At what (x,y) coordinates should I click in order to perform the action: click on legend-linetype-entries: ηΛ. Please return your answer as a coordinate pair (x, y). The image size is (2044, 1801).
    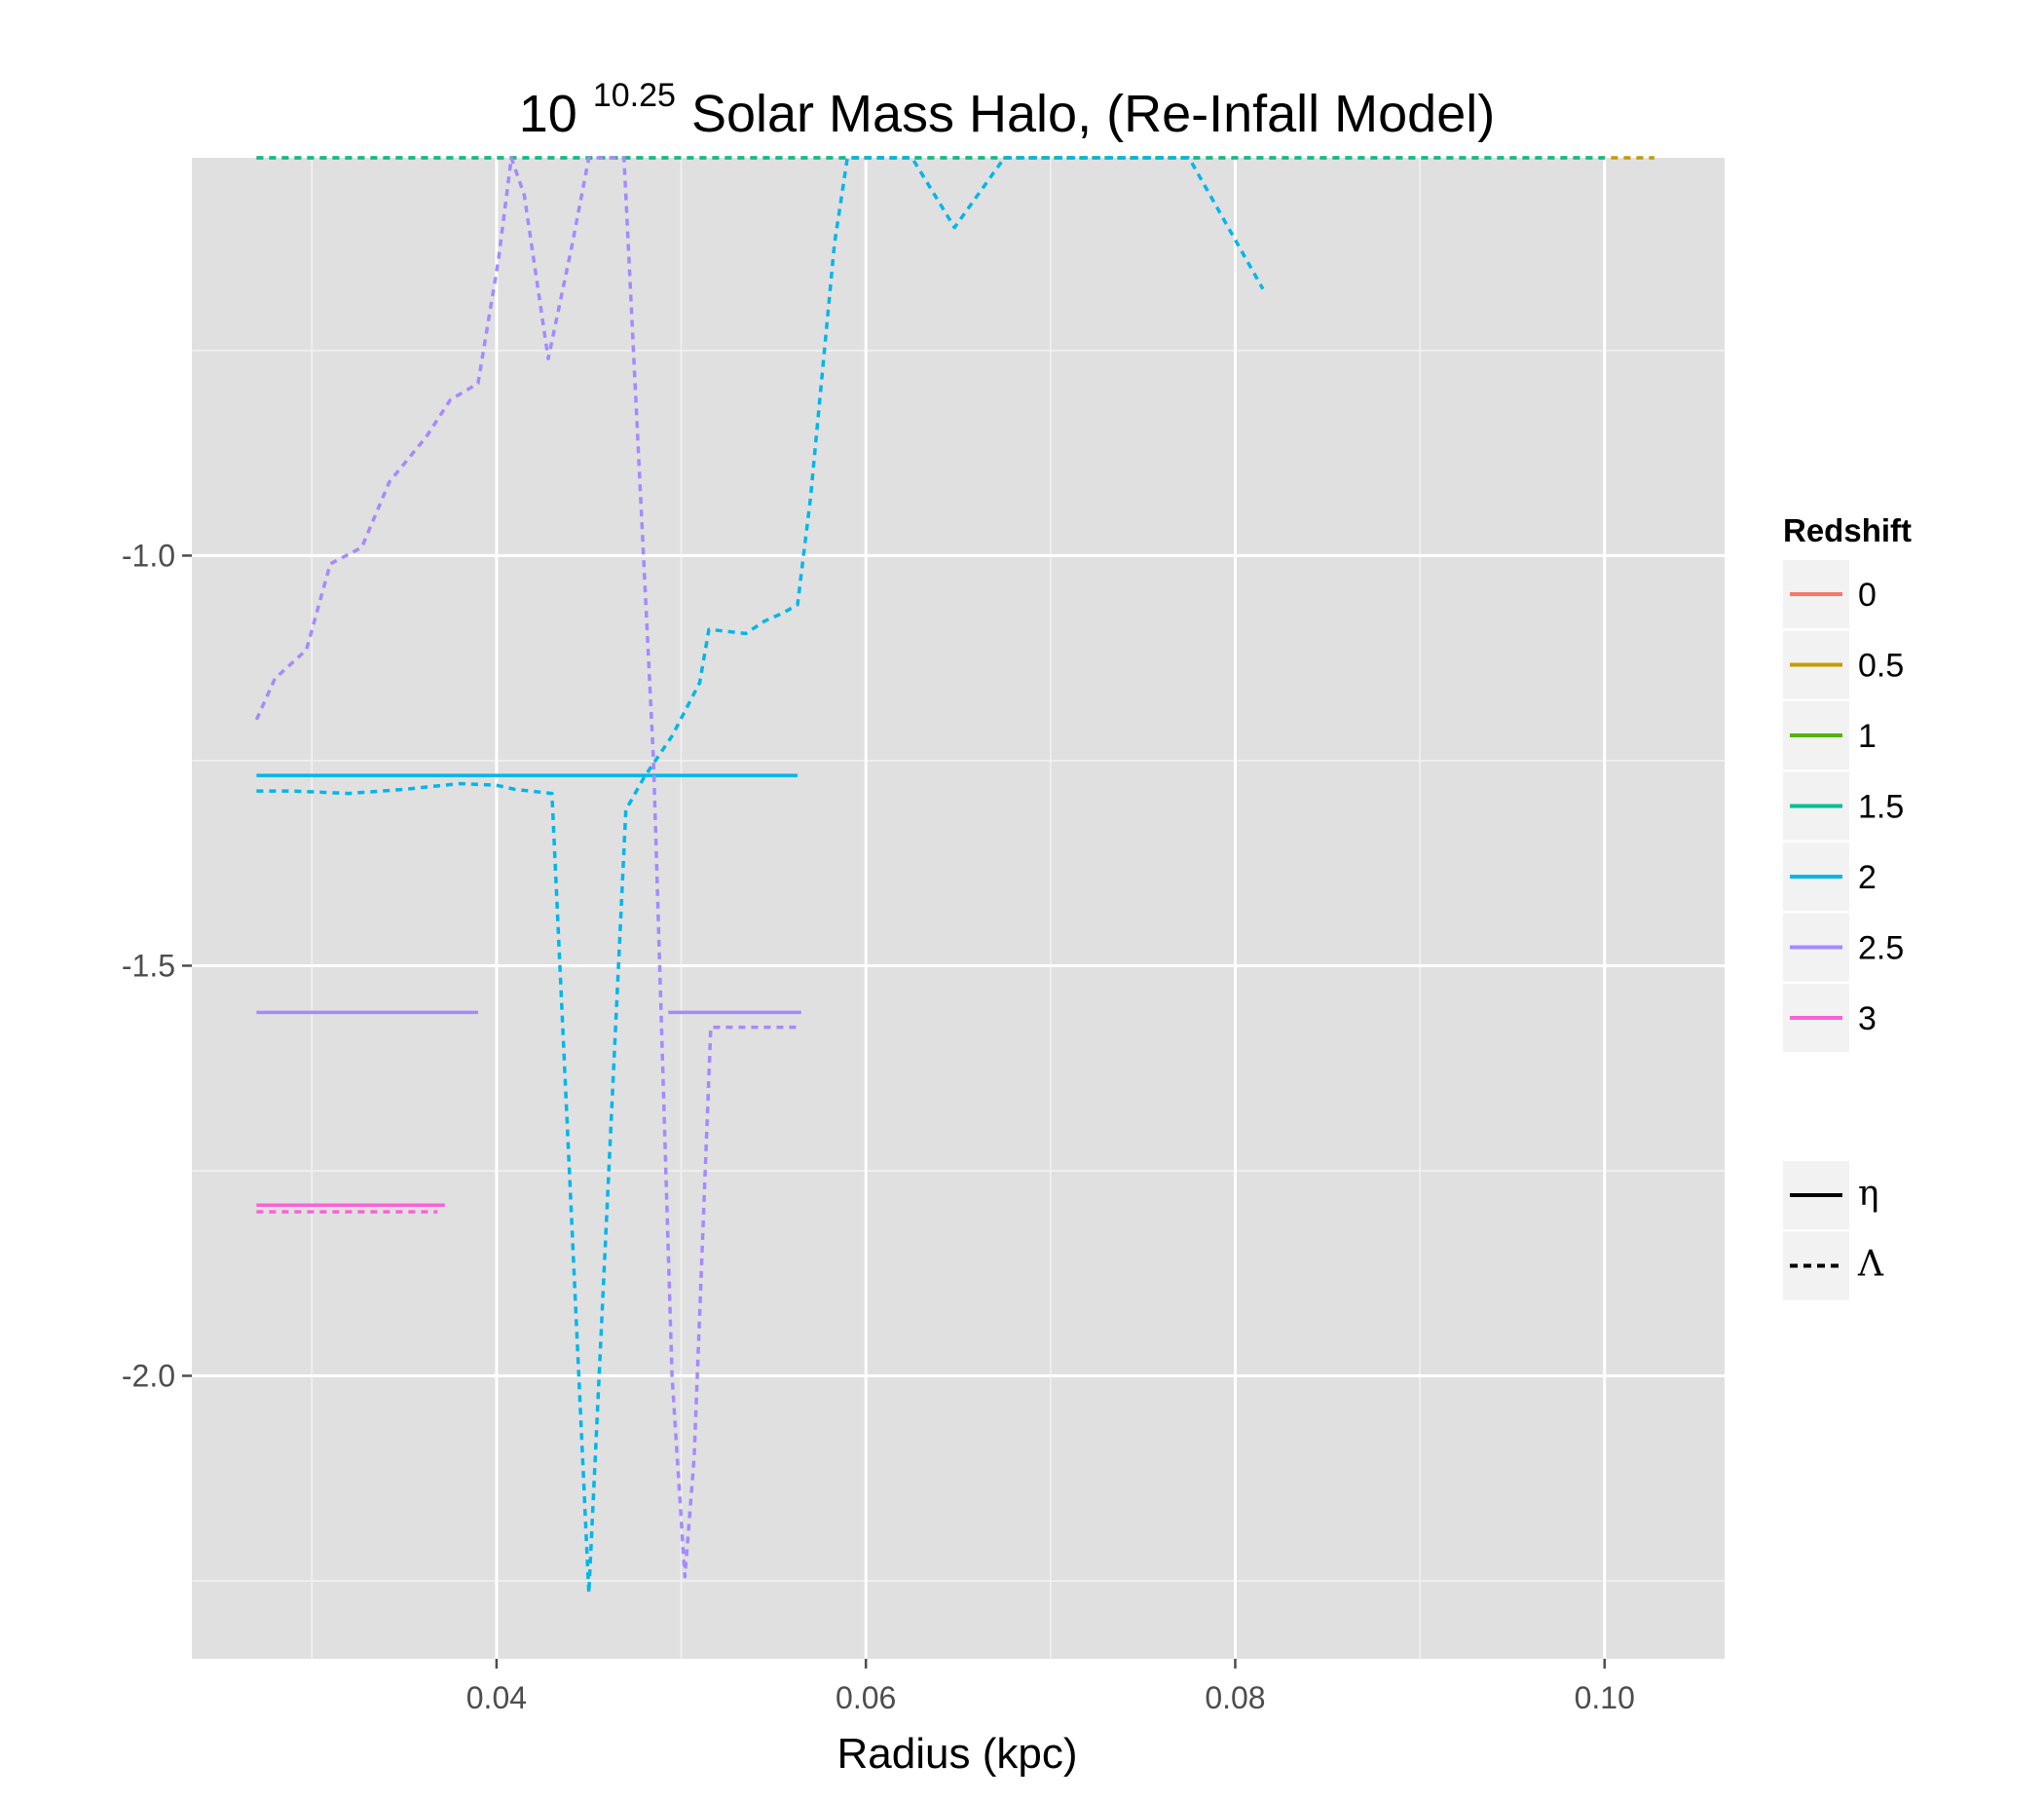
    Looking at the image, I should click on (1833, 1230).